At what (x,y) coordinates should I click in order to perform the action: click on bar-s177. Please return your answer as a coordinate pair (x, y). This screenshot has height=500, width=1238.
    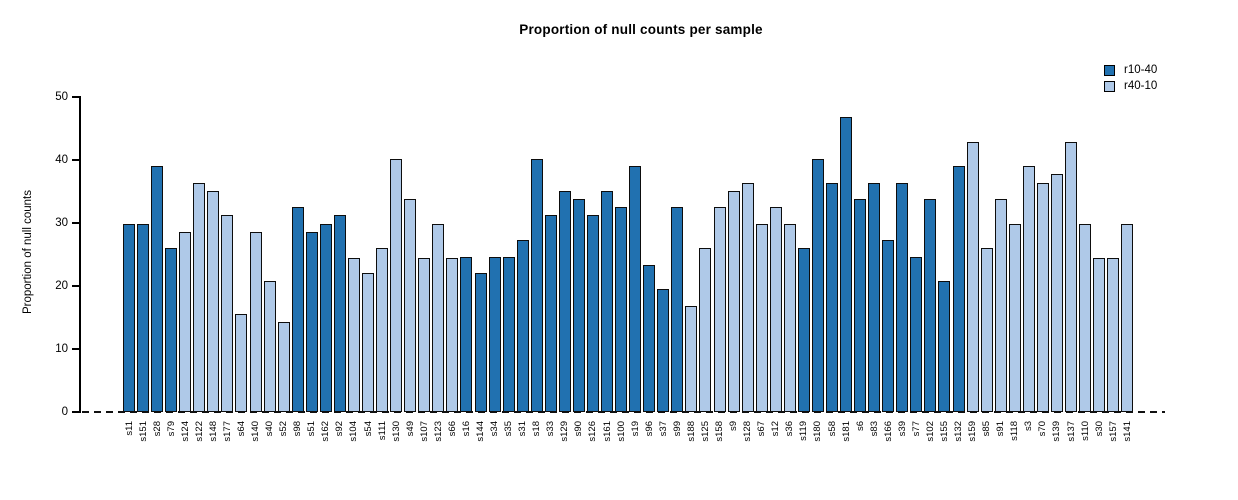
    Looking at the image, I should click on (227, 313).